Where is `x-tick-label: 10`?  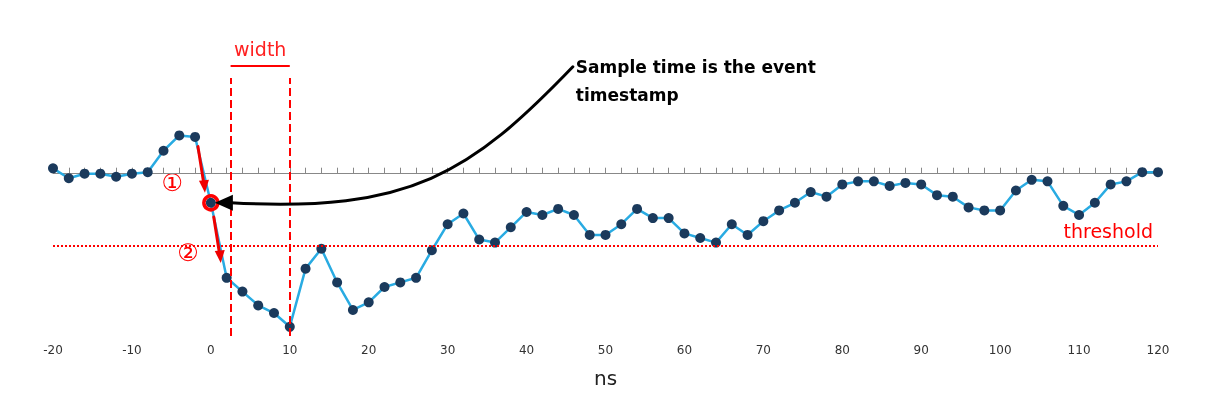 x-tick-label: 10 is located at coordinates (290, 350).